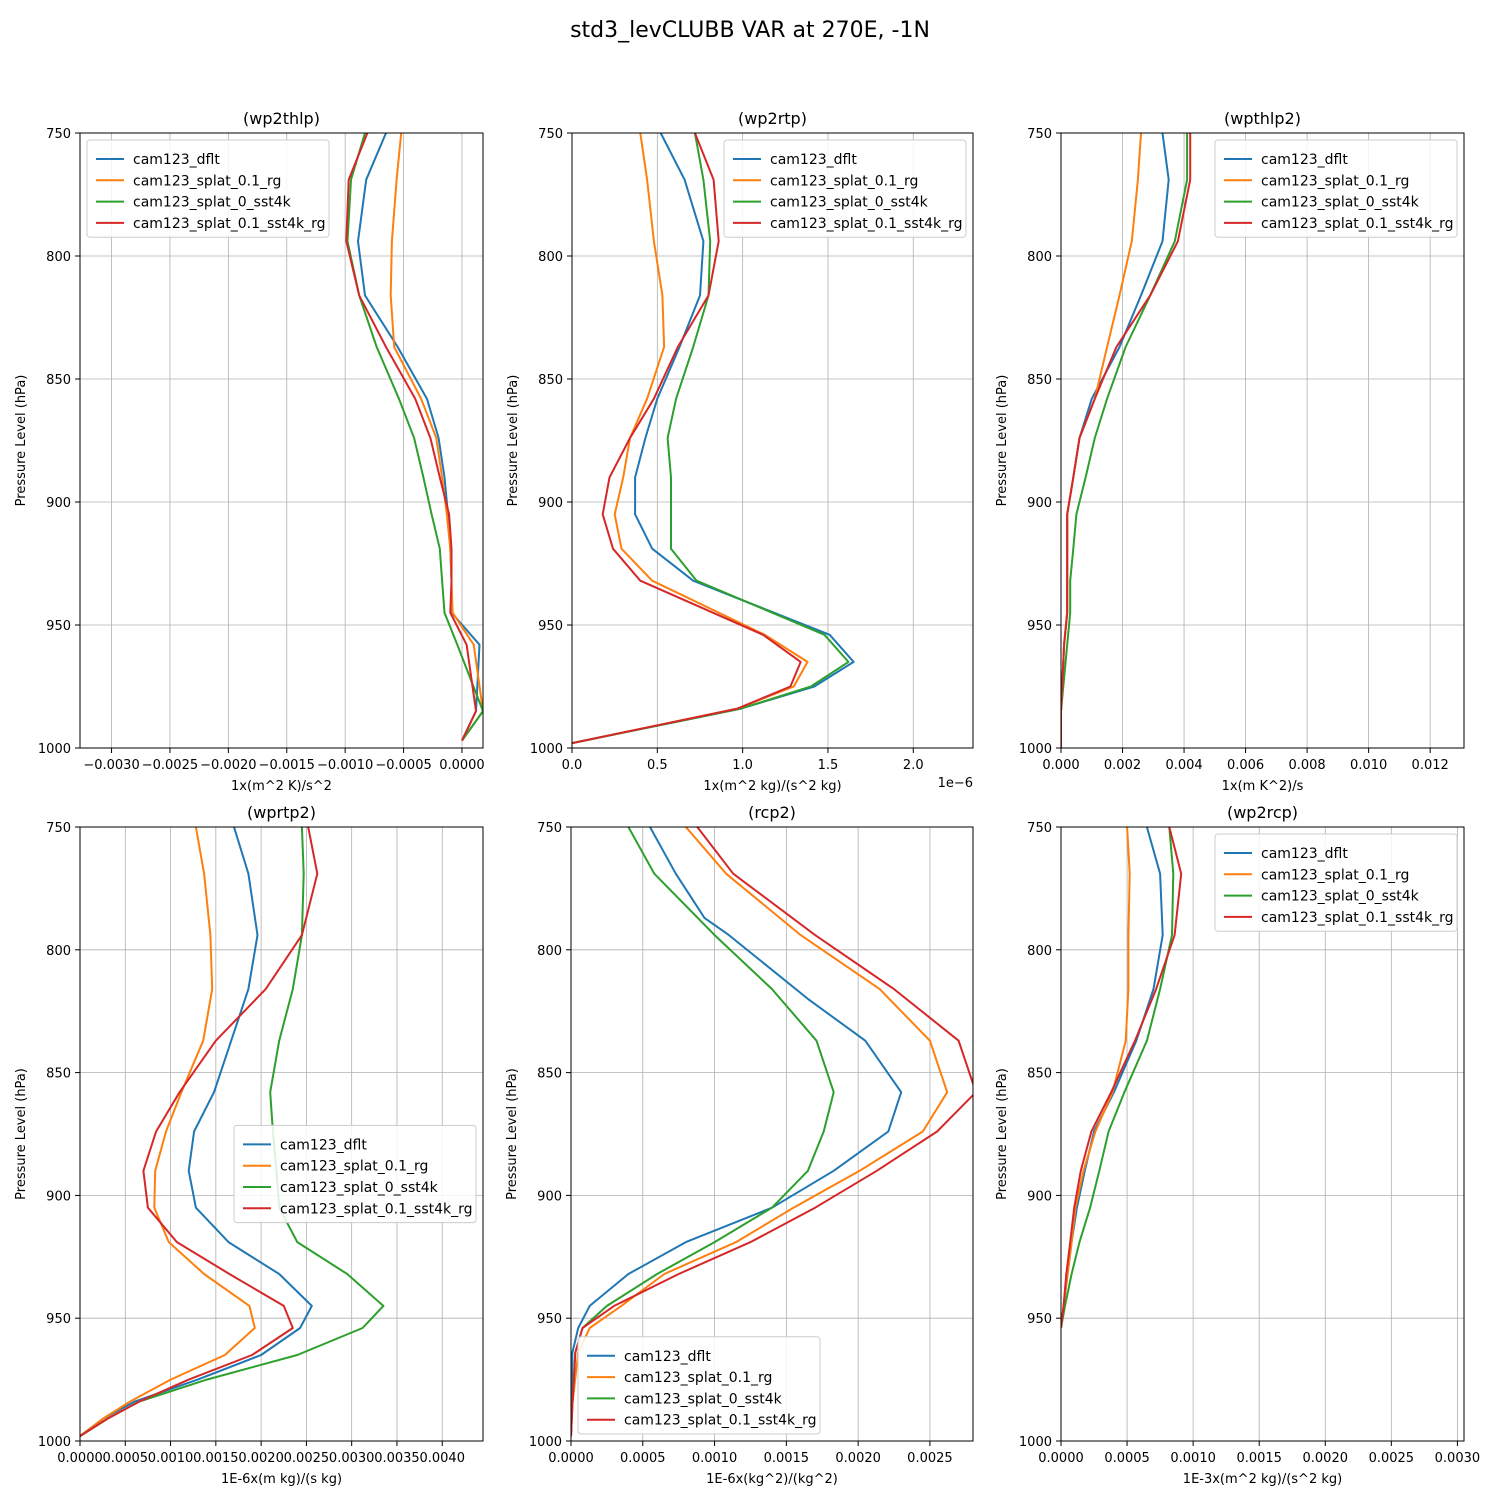 The width and height of the screenshot is (1500, 1500). I want to click on x-tick-label: 0.008, so click(1306, 765).